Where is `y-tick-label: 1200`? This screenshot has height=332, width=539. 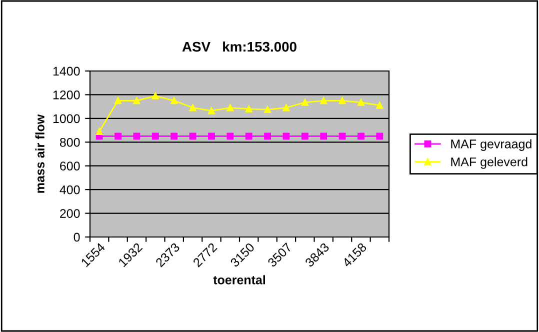 y-tick-label: 1200 is located at coordinates (66, 95).